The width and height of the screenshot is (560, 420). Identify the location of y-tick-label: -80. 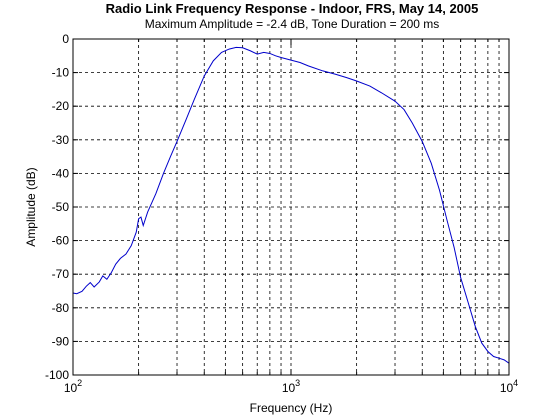
(61, 308).